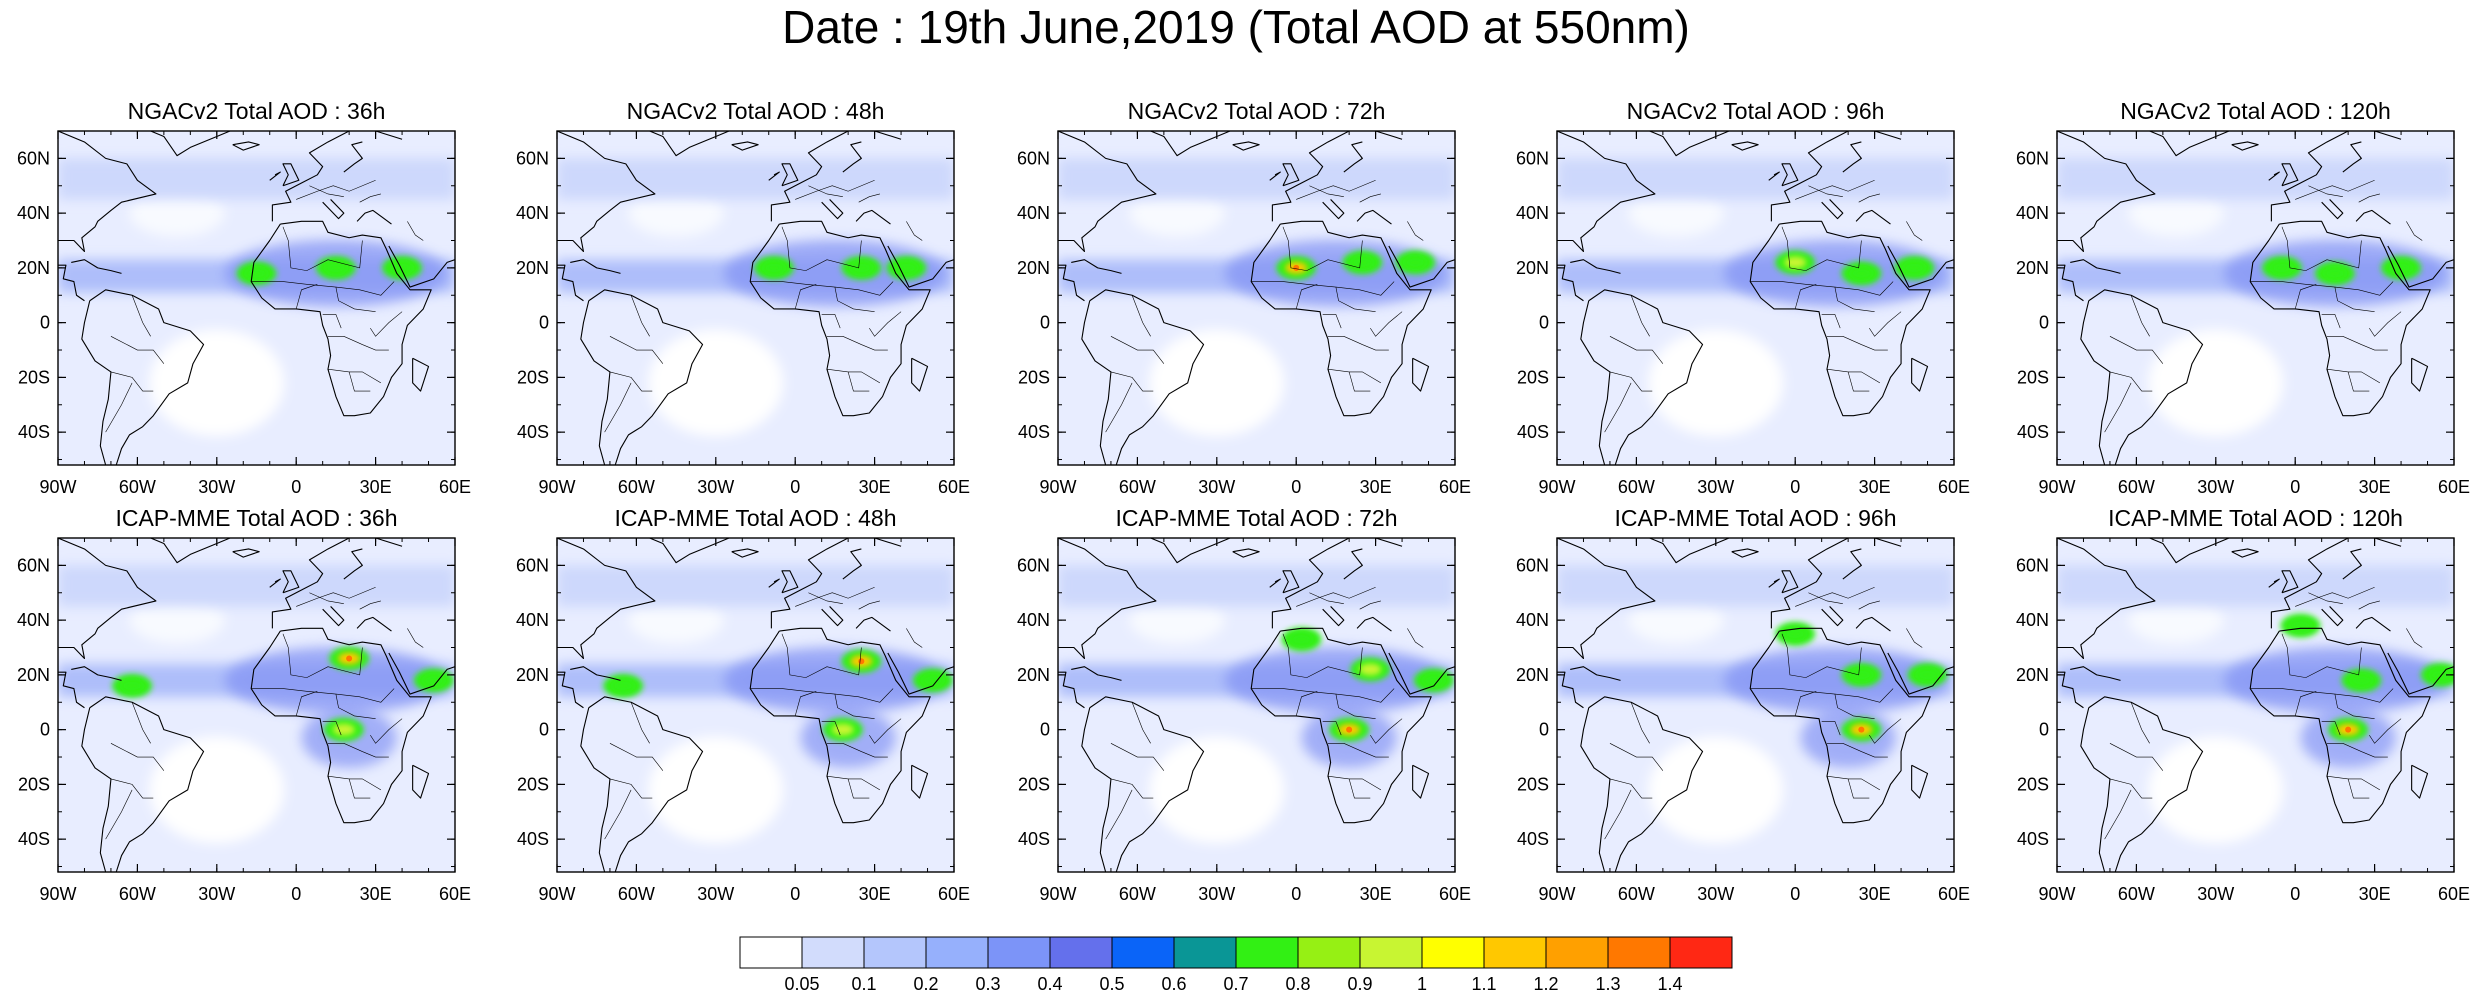  What do you see at coordinates (34, 377) in the screenshot?
I see `y-tick-label: 20S` at bounding box center [34, 377].